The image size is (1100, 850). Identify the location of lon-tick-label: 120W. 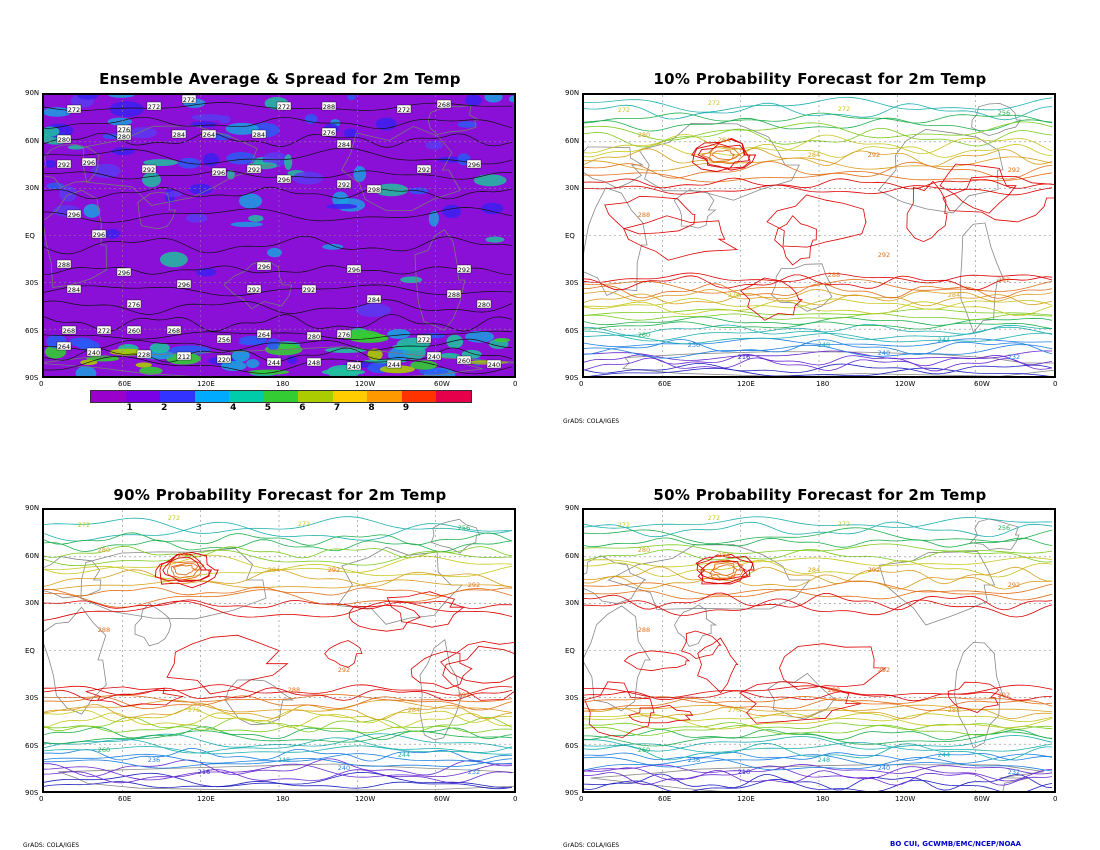
(365, 799).